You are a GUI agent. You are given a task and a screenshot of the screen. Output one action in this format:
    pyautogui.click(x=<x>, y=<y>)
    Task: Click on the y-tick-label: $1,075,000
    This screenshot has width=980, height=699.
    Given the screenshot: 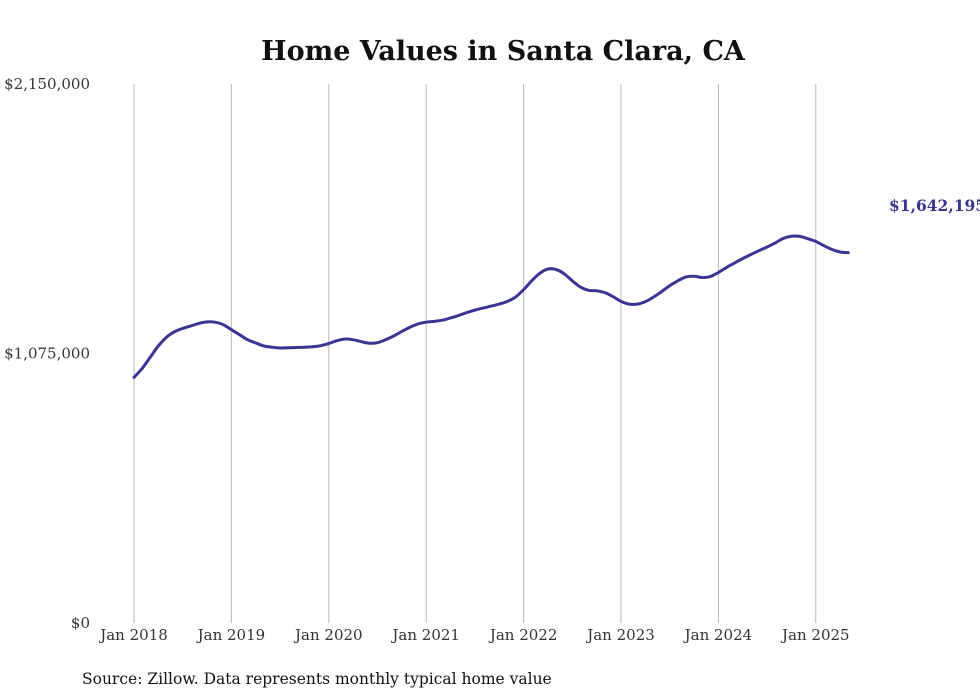 What is the action you would take?
    pyautogui.click(x=47, y=354)
    